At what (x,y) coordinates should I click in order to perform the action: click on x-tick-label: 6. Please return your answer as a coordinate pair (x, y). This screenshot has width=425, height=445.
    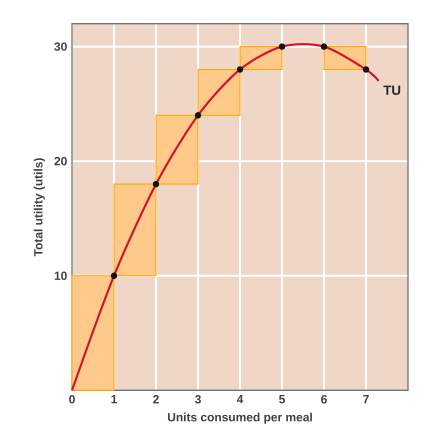
    Looking at the image, I should click on (324, 399).